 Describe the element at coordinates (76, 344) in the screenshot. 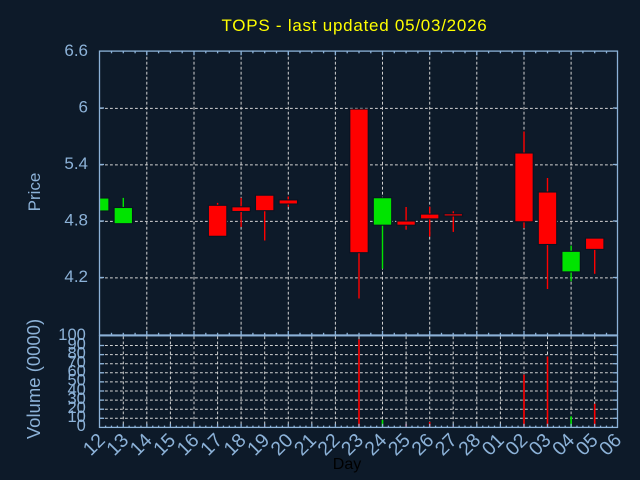

I see `svg-text: 90` at that location.